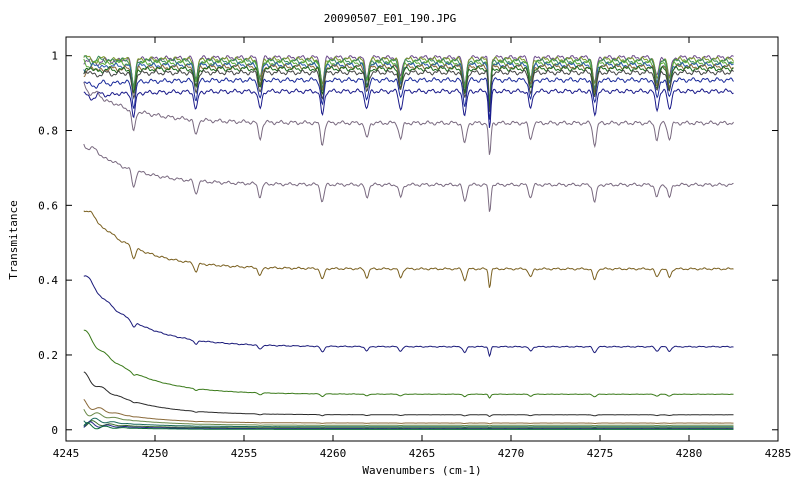  I want to click on x-axis-label: Wavenumbers (cm-1), so click(421, 470).